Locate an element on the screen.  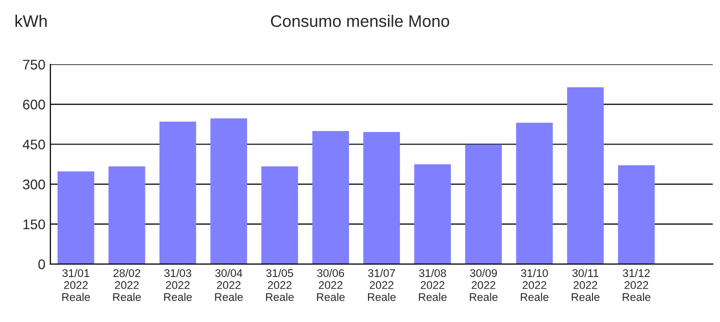
y-tick-label: 750 is located at coordinates (34, 65).